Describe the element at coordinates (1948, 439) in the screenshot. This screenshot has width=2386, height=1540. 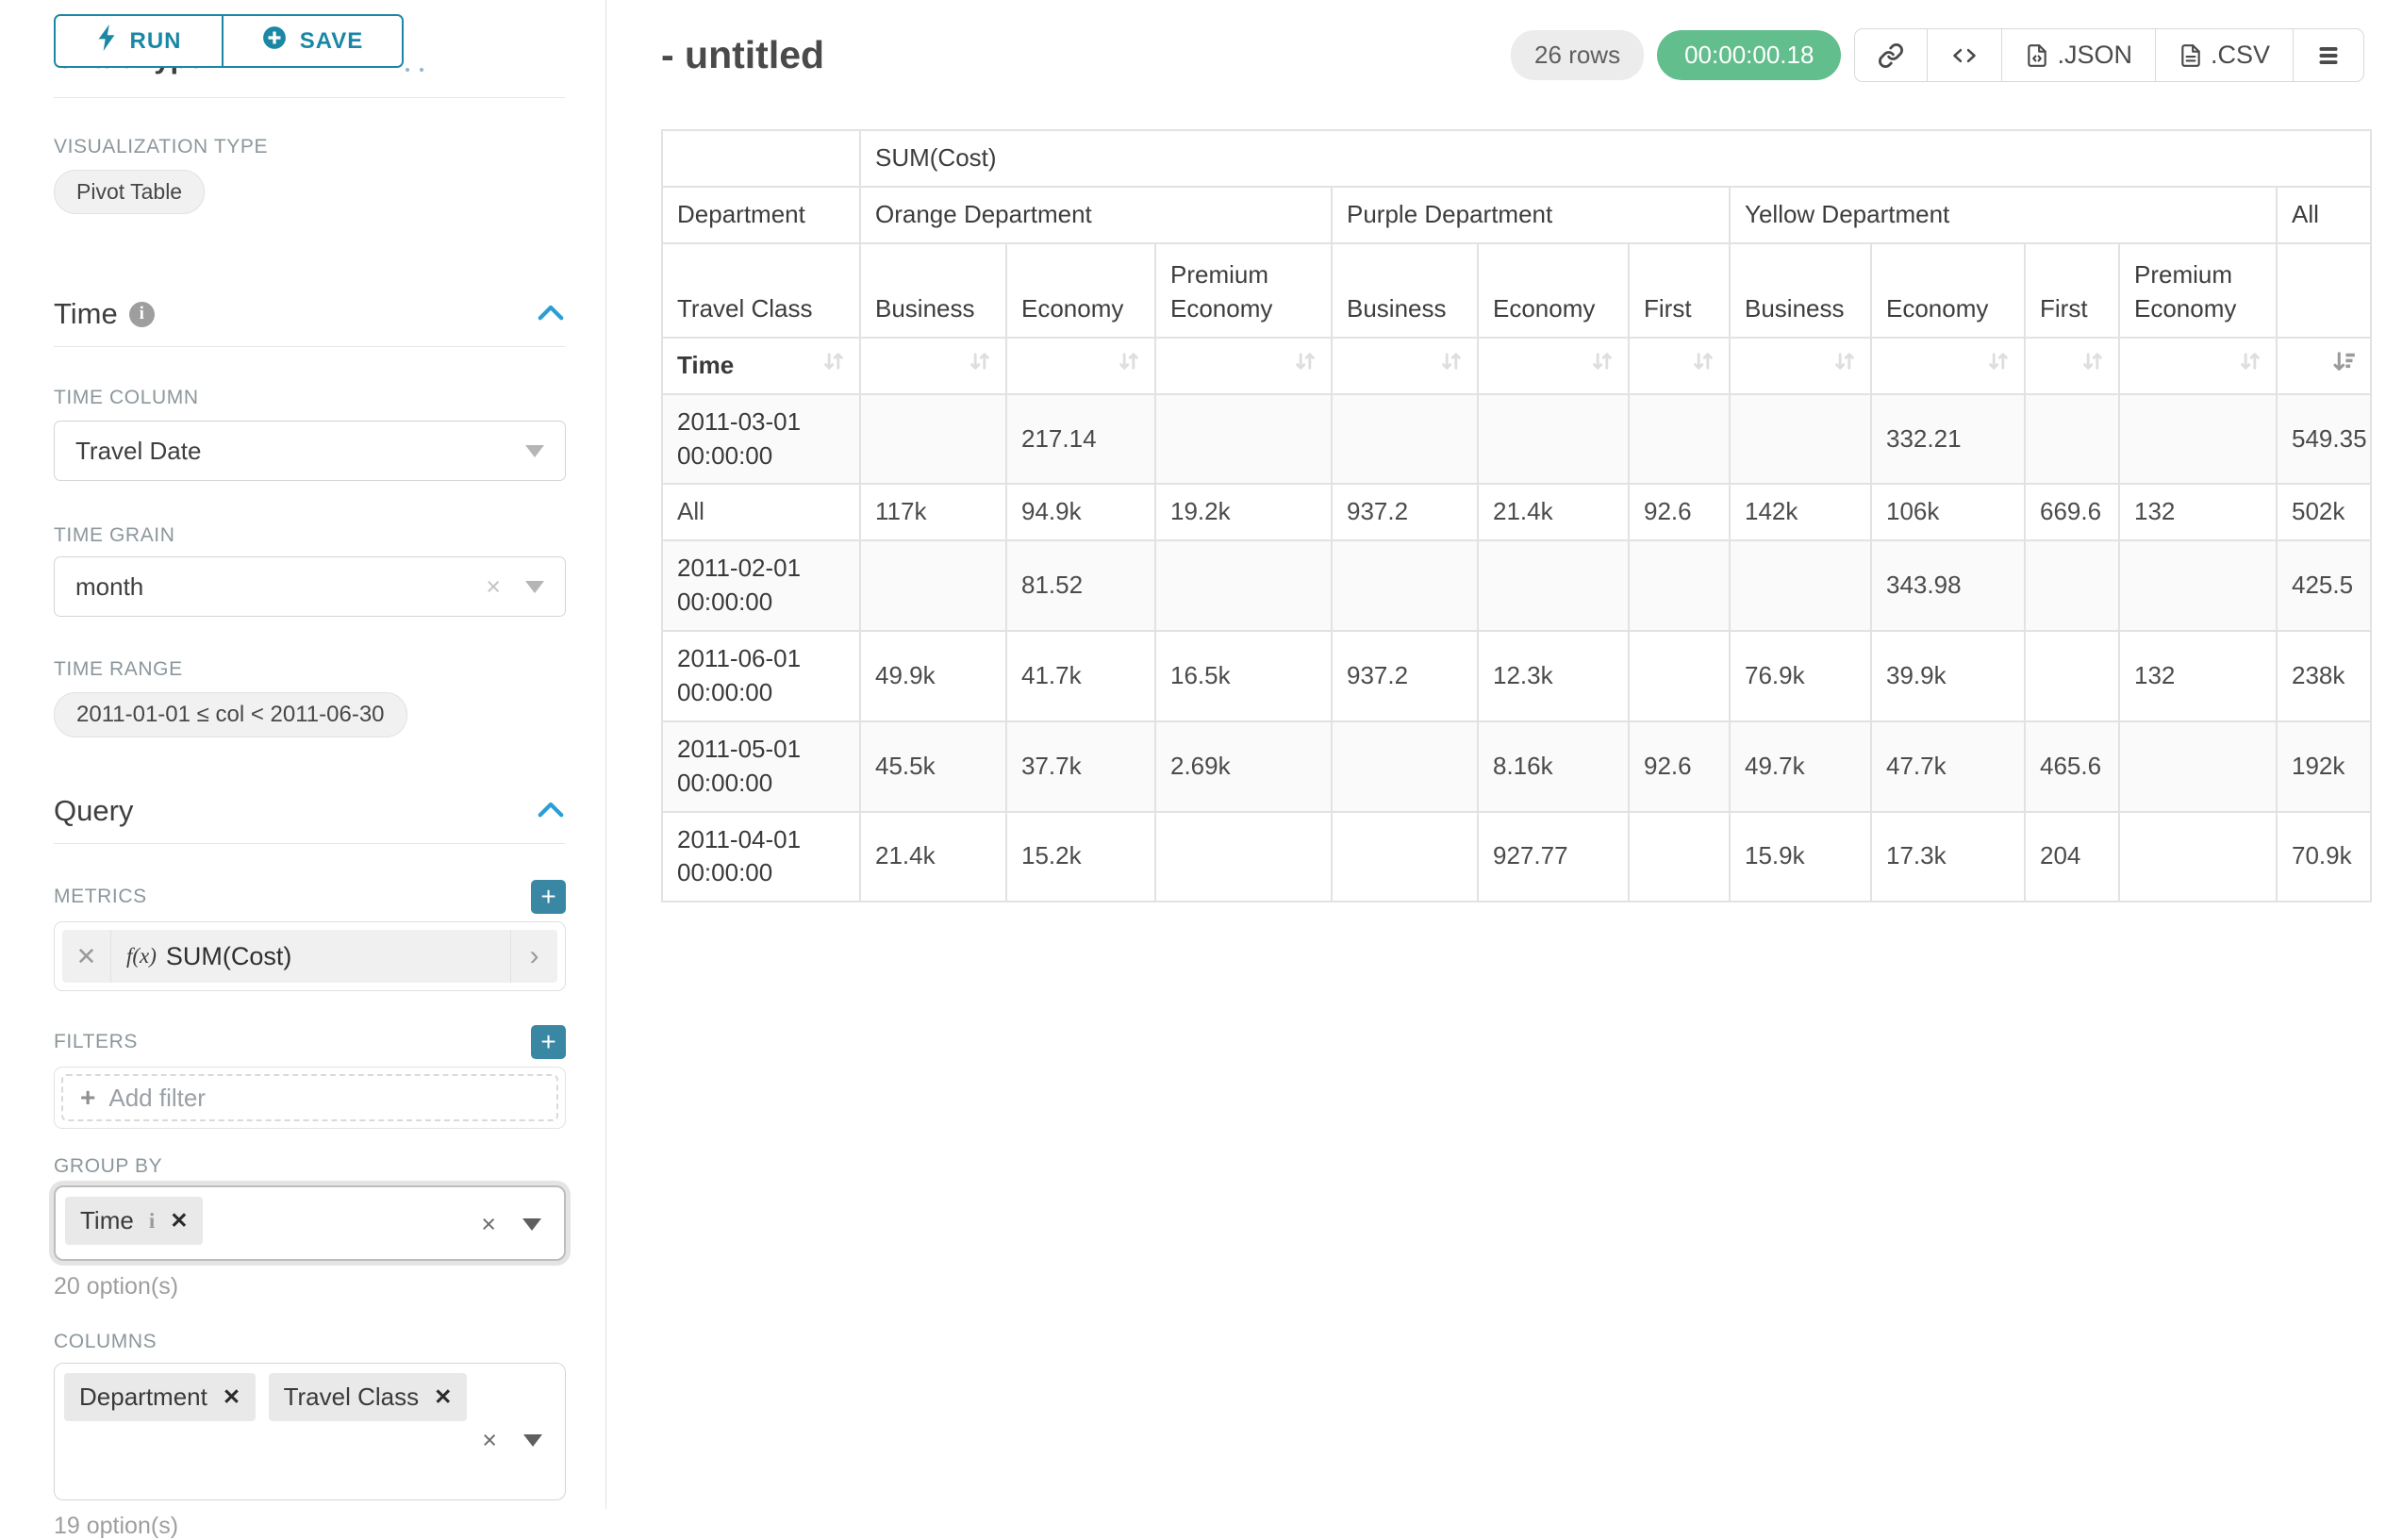
I see `pivot-cell: 332.21` at that location.